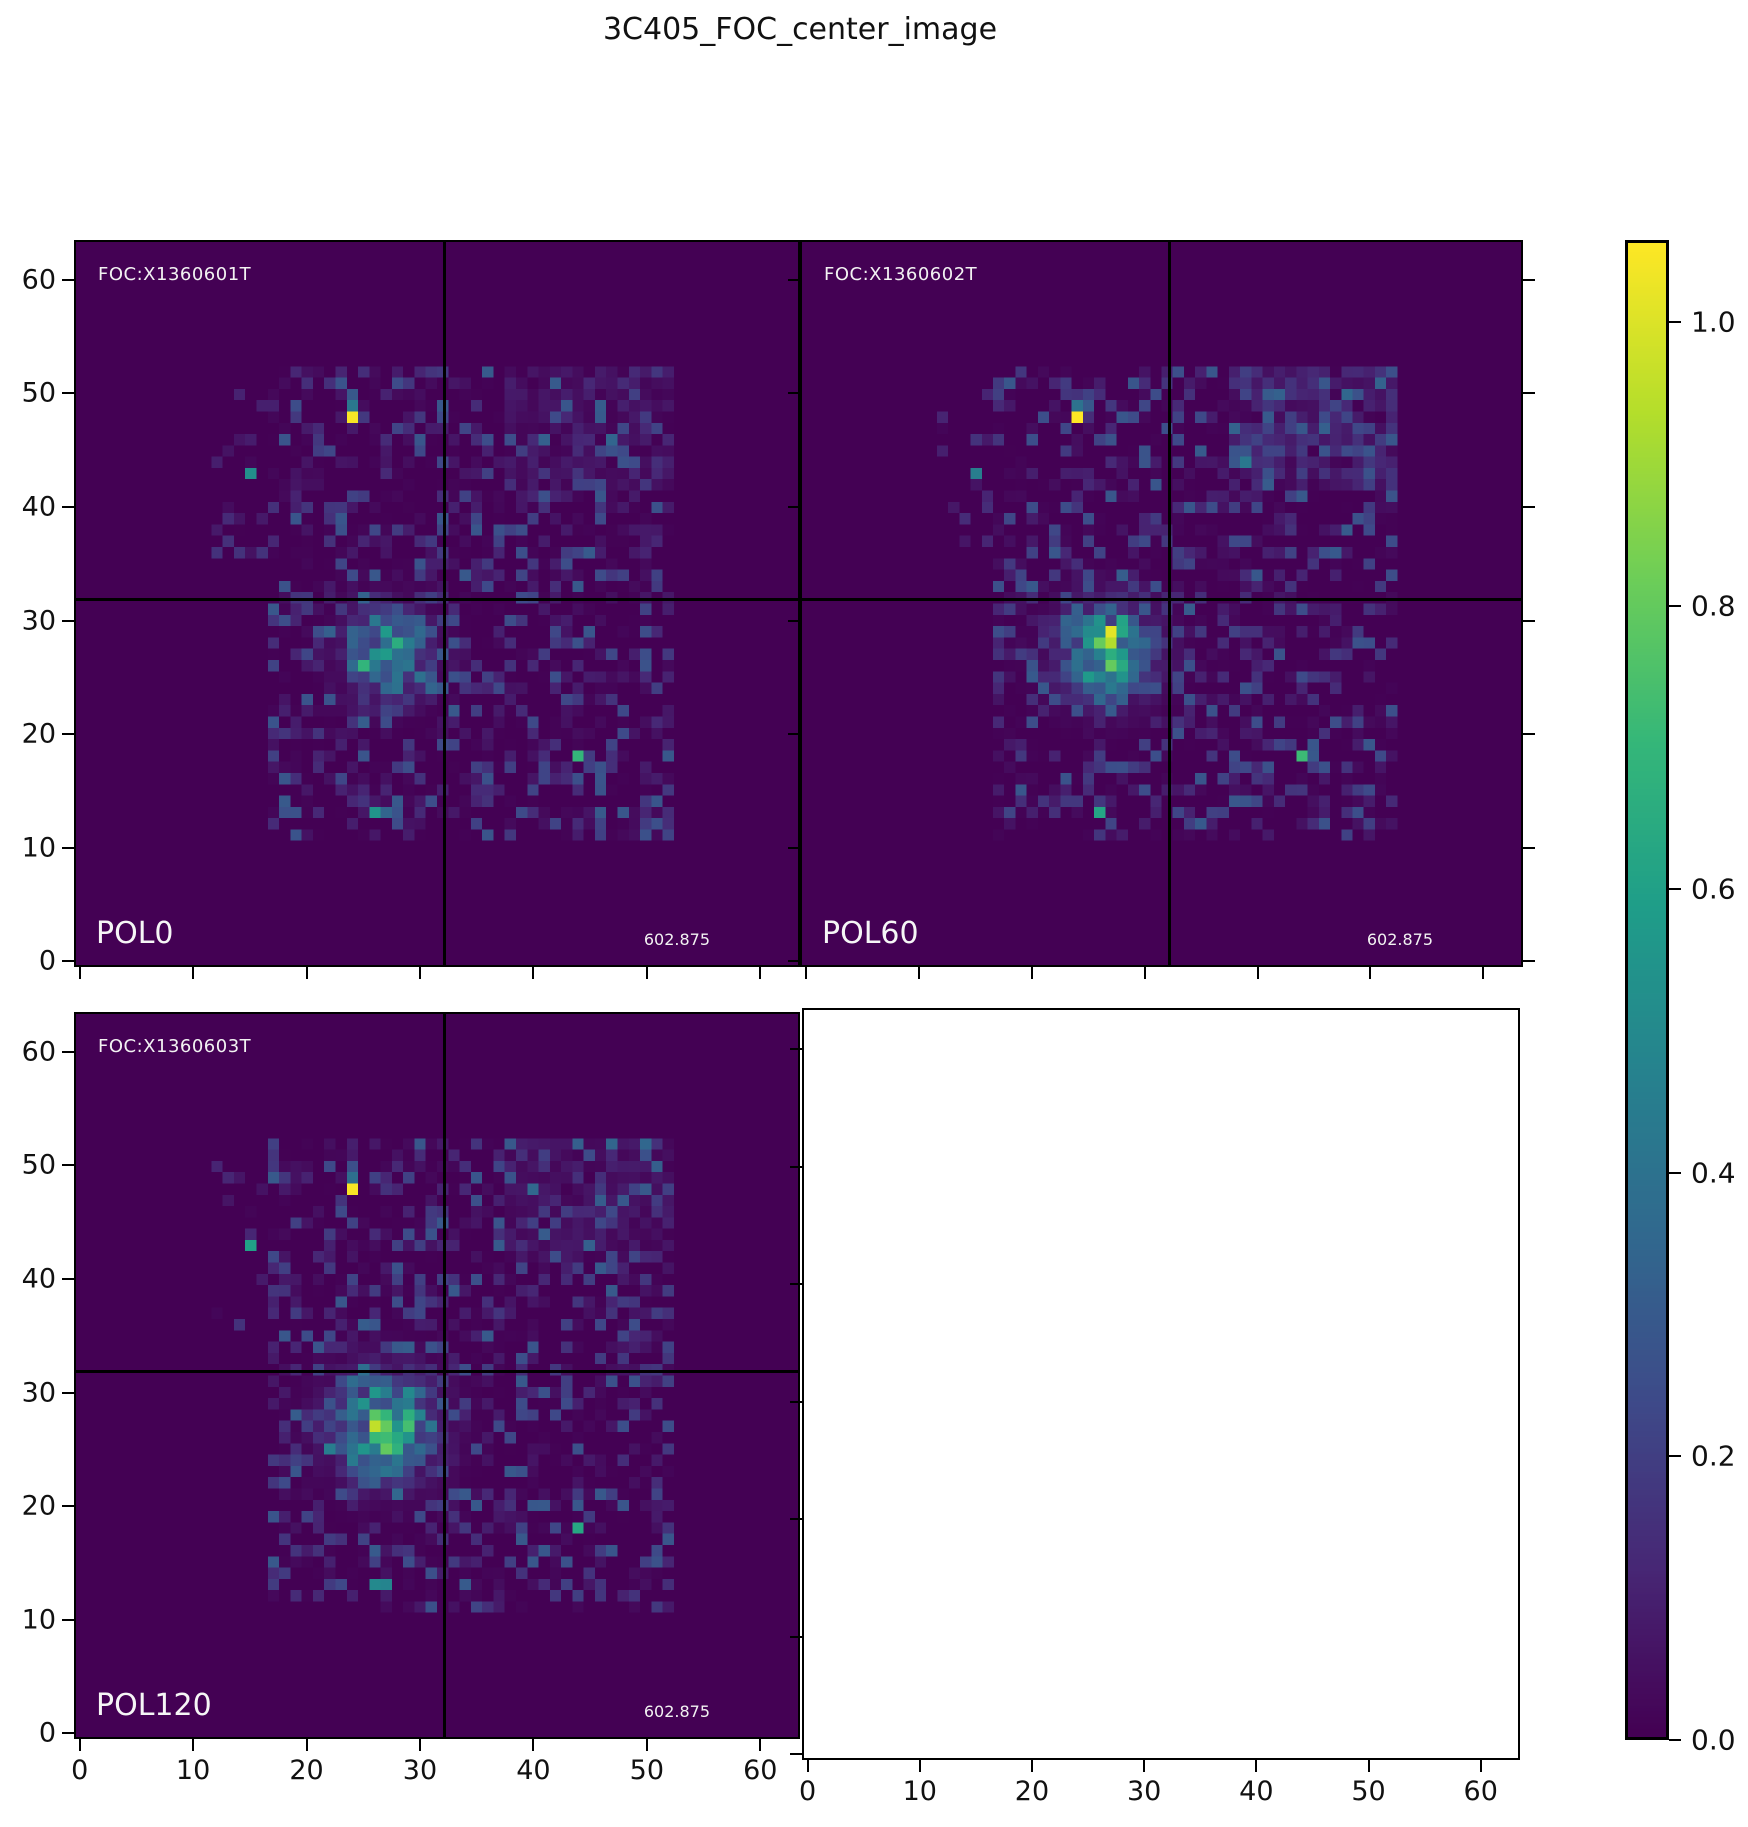 This screenshot has width=1748, height=1827. Describe the element at coordinates (760, 1770) in the screenshot. I see `x-tick-label: 60` at that location.